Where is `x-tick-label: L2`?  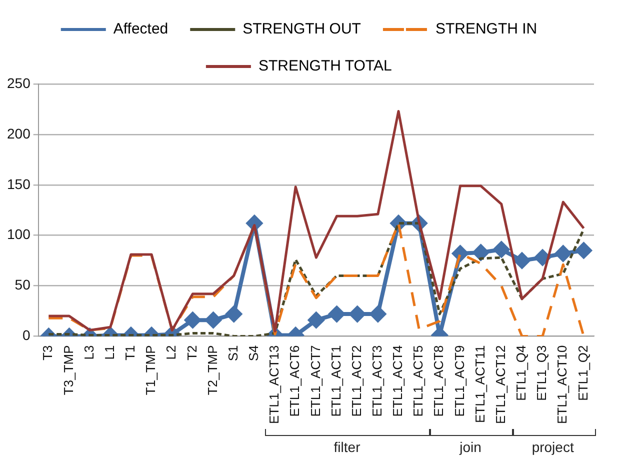 x-tick-label: L2 is located at coordinates (171, 352).